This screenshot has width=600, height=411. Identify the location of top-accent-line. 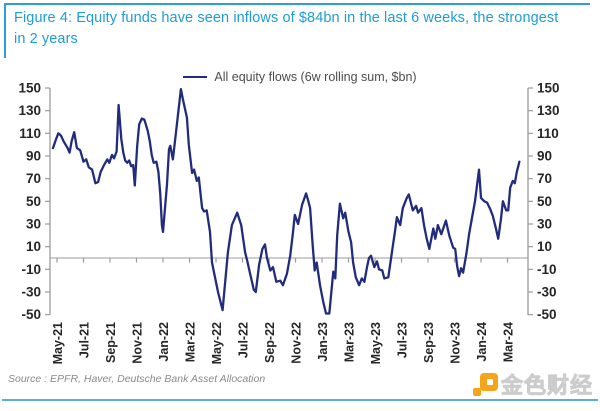
(297, 4).